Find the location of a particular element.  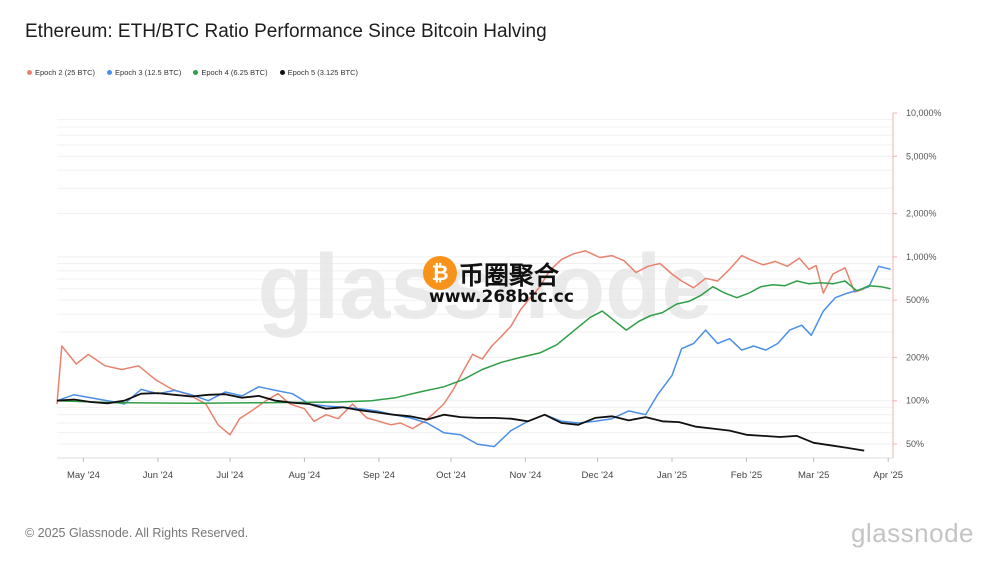

y-tick-label: 200% is located at coordinates (917, 357).